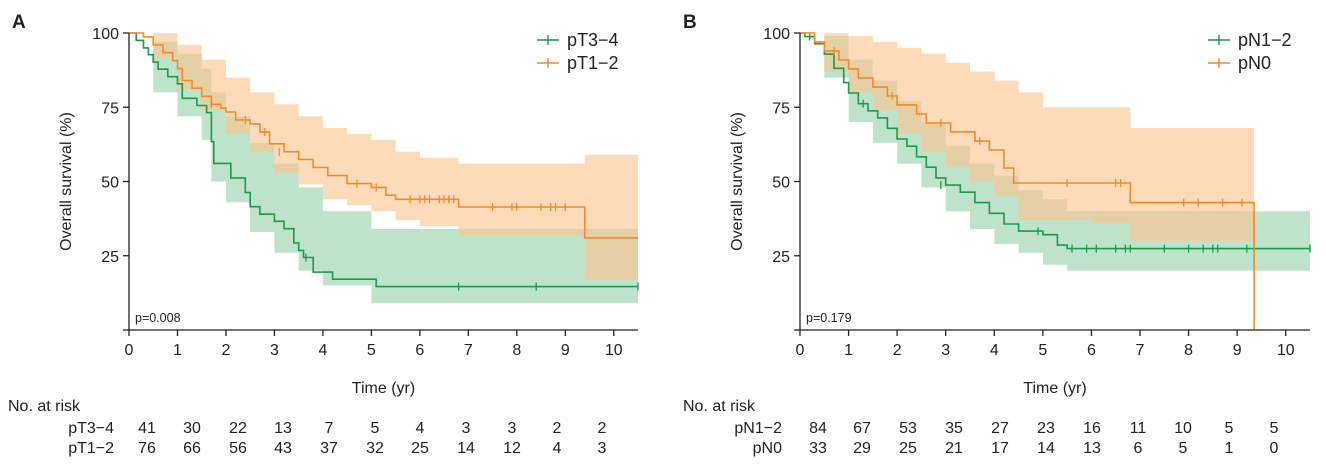 The height and width of the screenshot is (465, 1326). I want to click on risk-count: 56, so click(238, 448).